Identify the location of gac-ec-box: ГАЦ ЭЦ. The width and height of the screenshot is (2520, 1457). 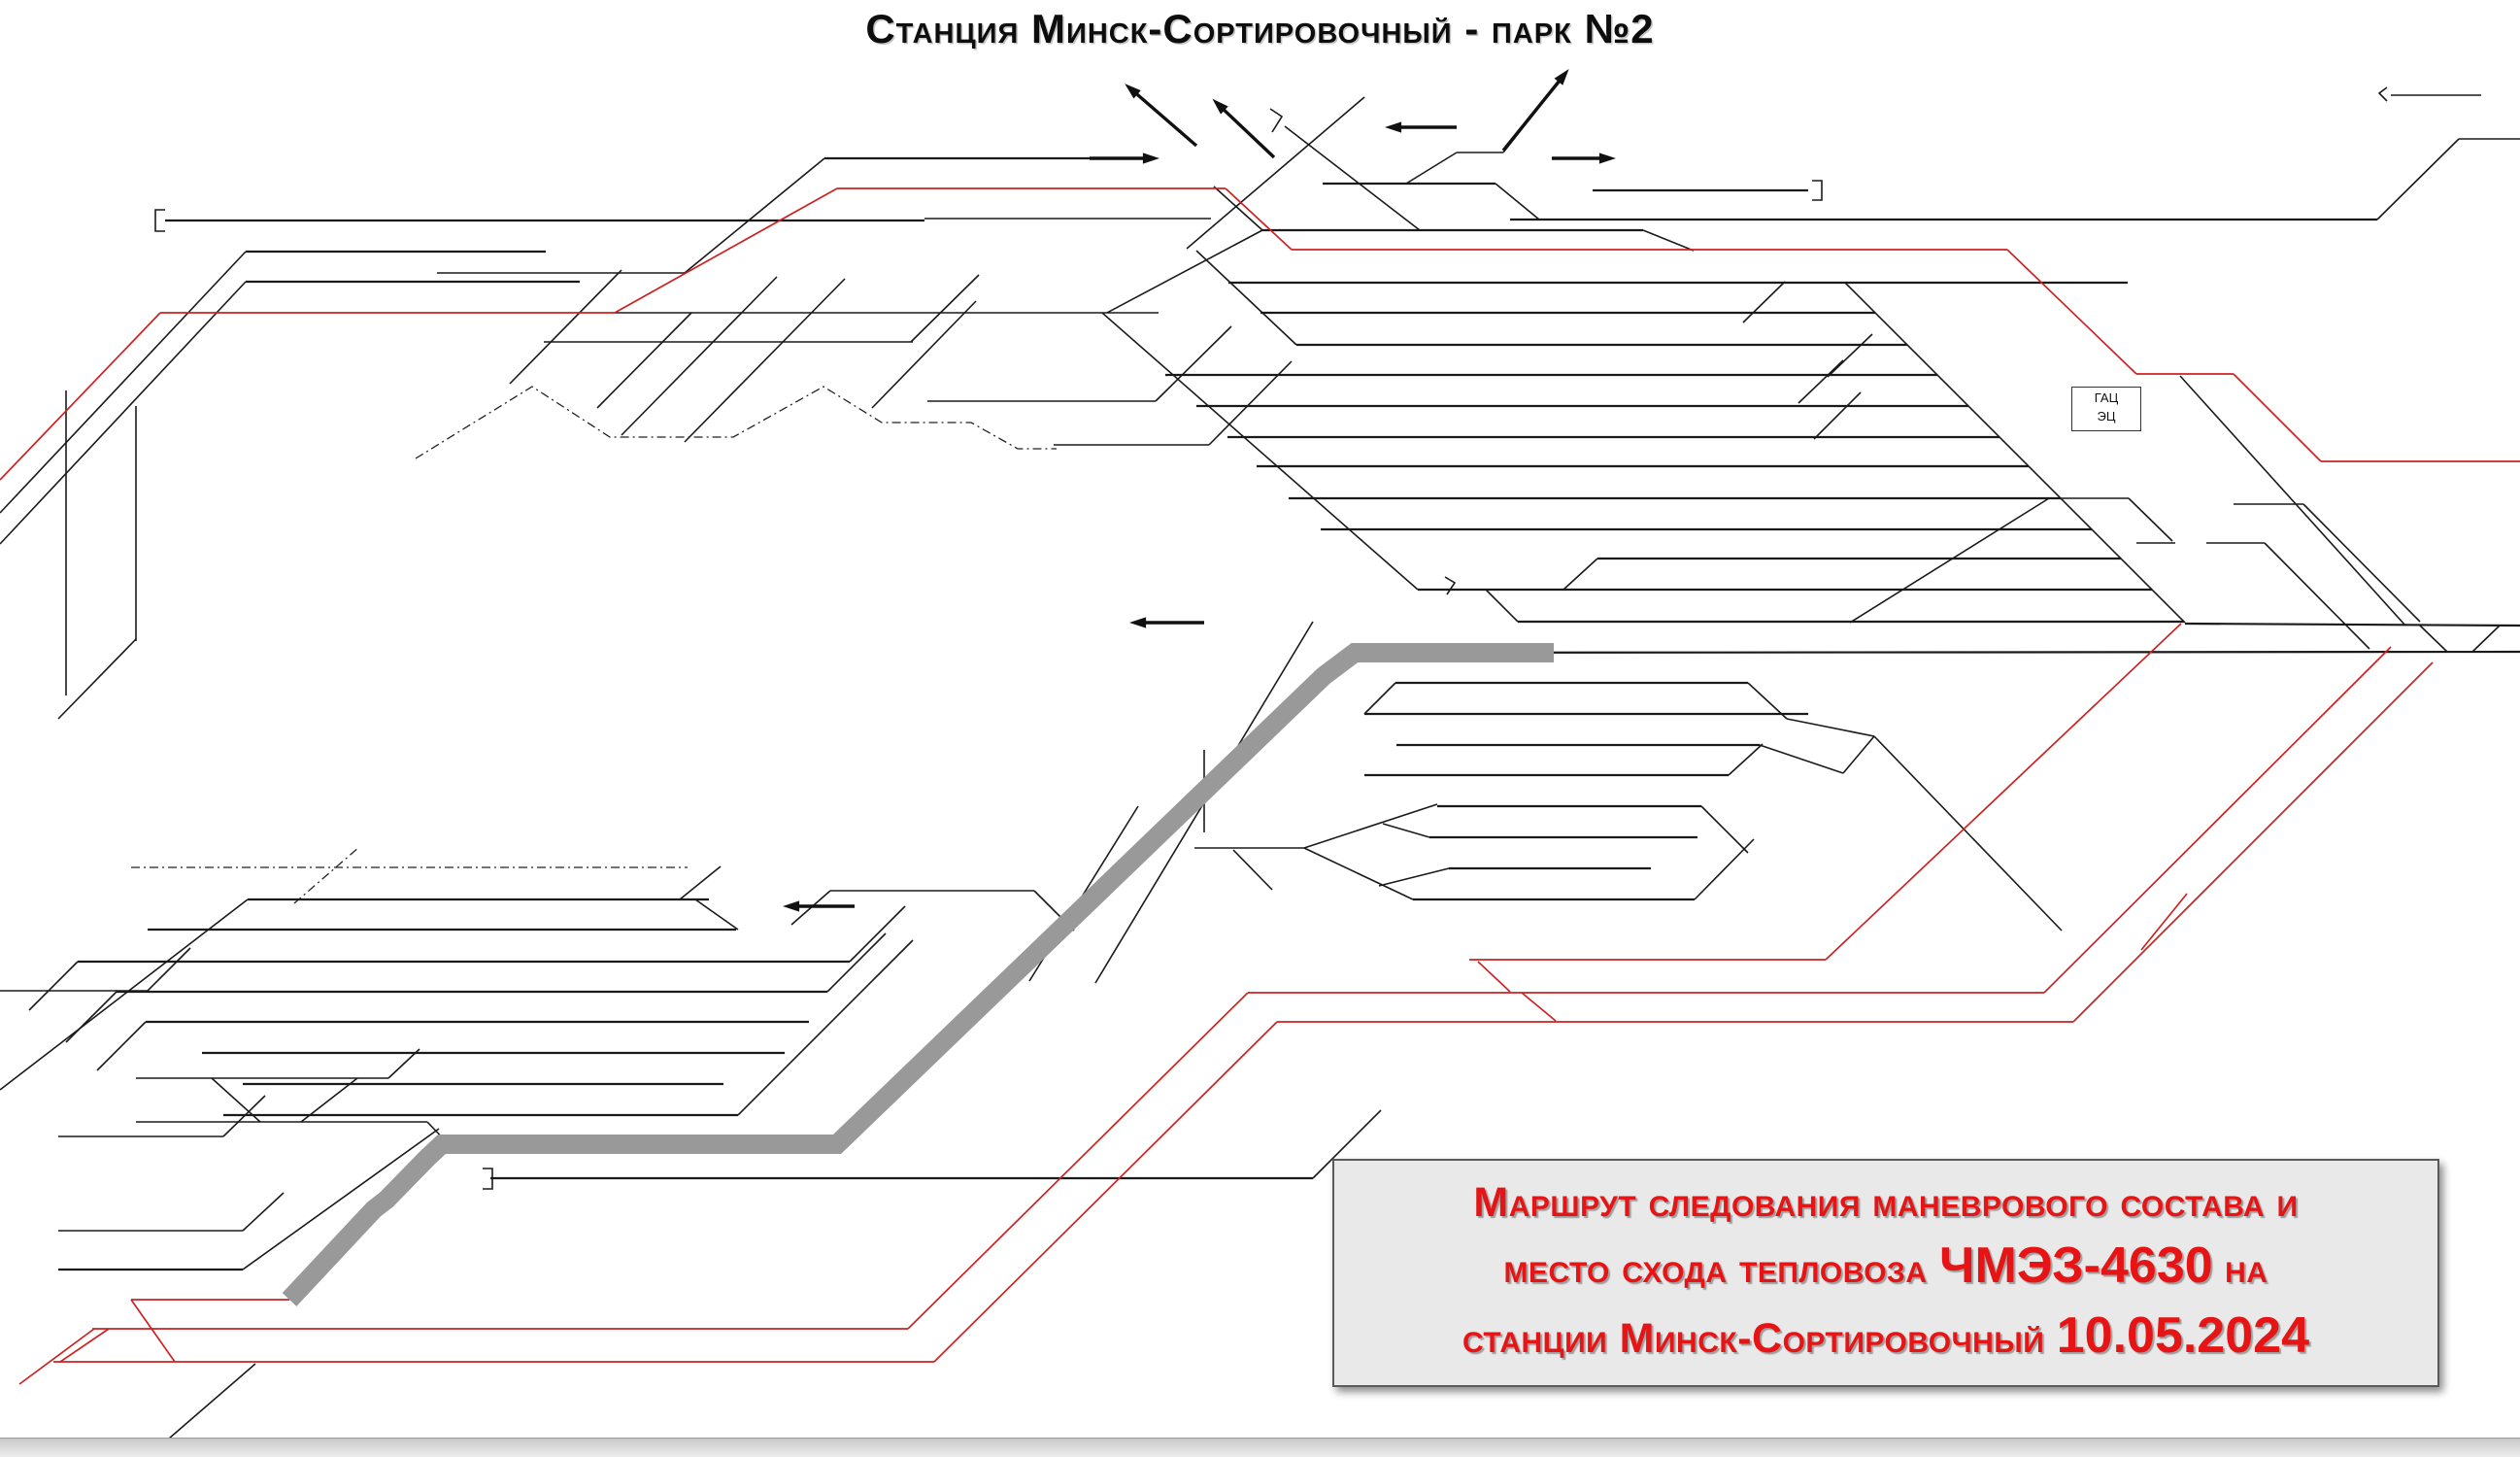
(2106, 409).